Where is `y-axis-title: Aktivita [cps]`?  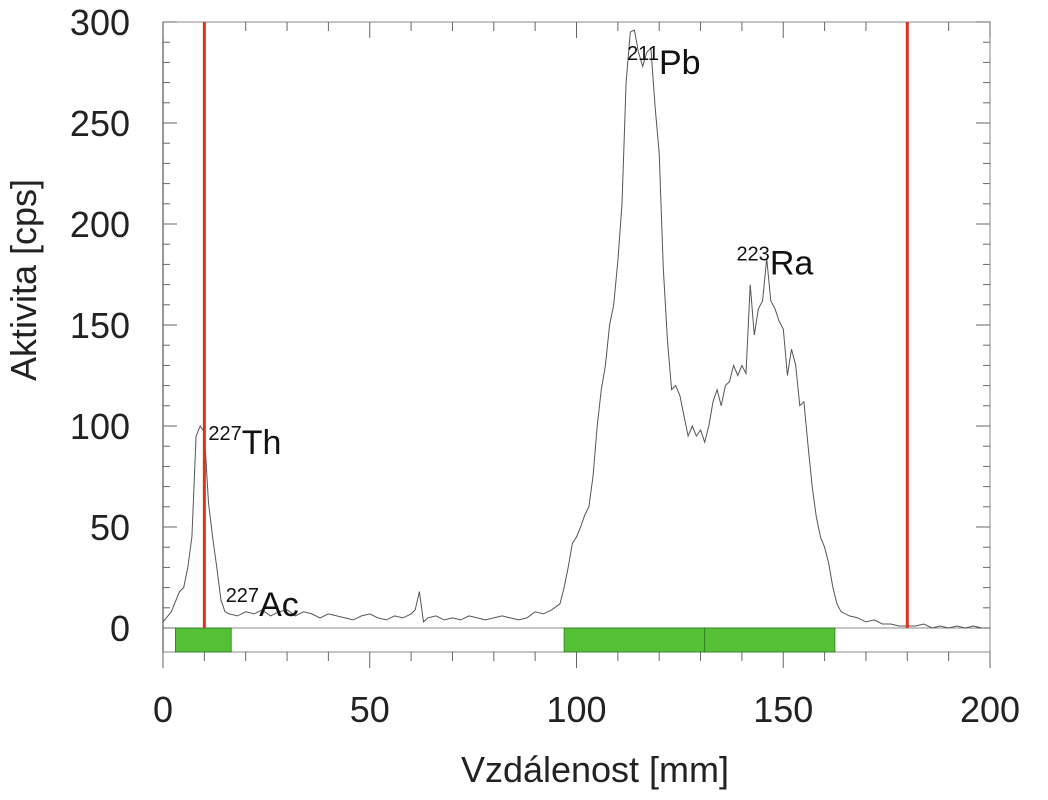
y-axis-title: Aktivita [cps] is located at coordinates (23, 280).